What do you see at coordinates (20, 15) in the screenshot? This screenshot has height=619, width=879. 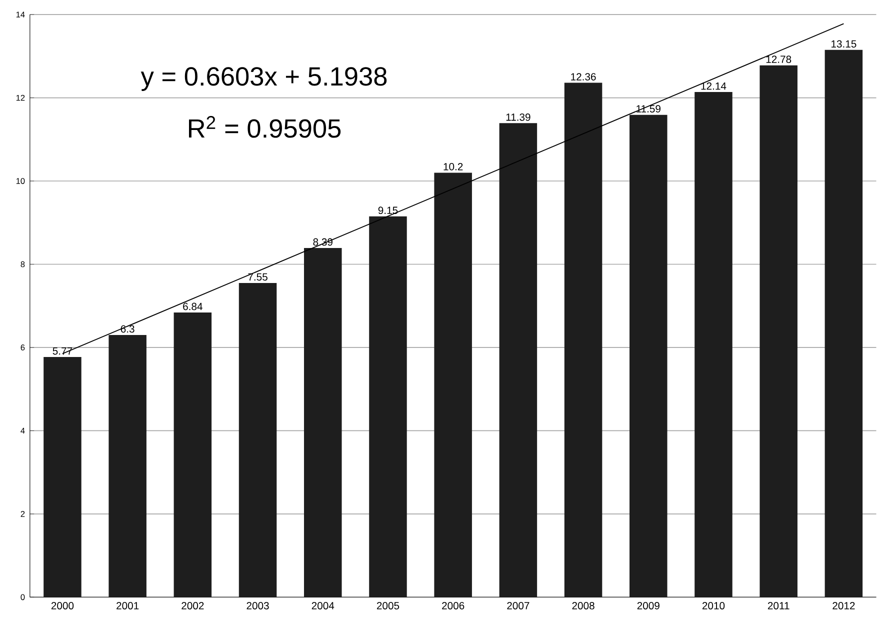 I see `y-tick-label: 14` at bounding box center [20, 15].